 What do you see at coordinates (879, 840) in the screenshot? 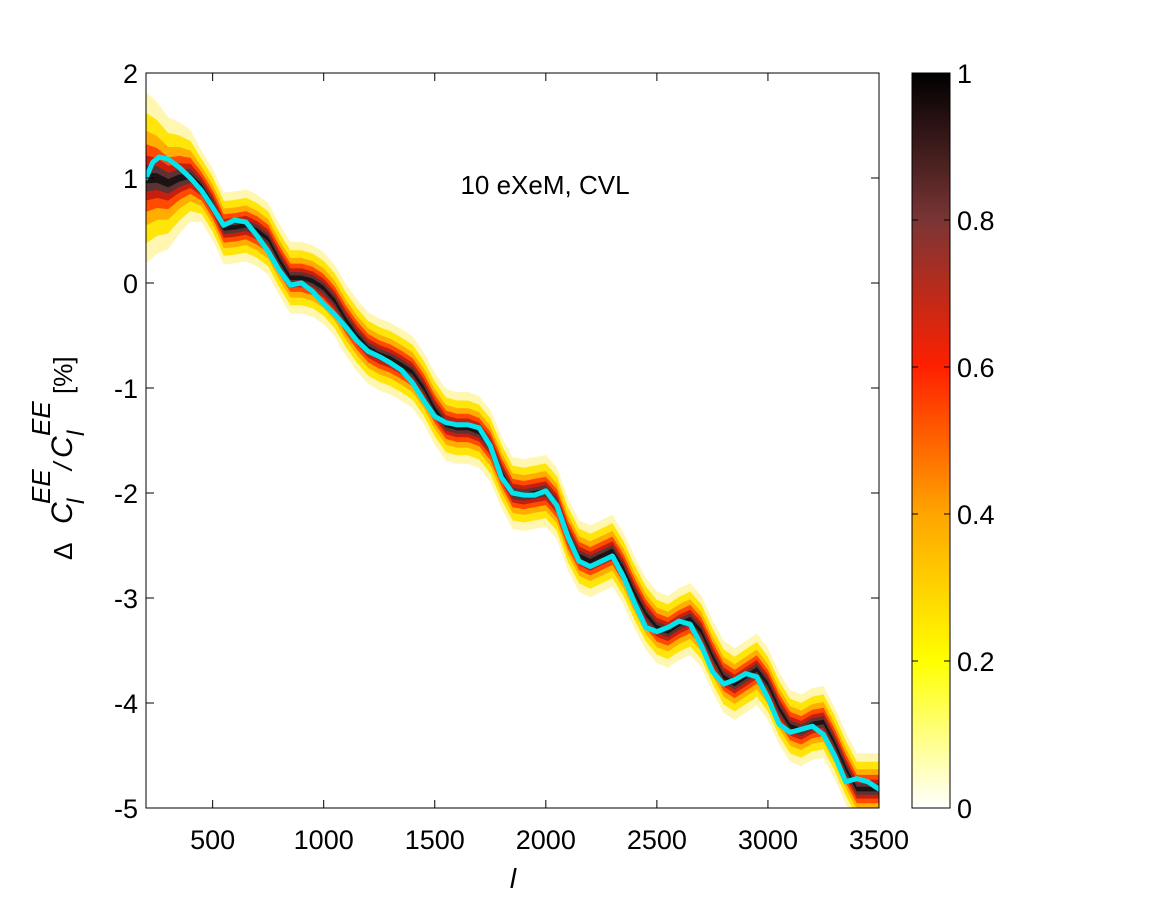
I see `x-tick-label: 3500` at bounding box center [879, 840].